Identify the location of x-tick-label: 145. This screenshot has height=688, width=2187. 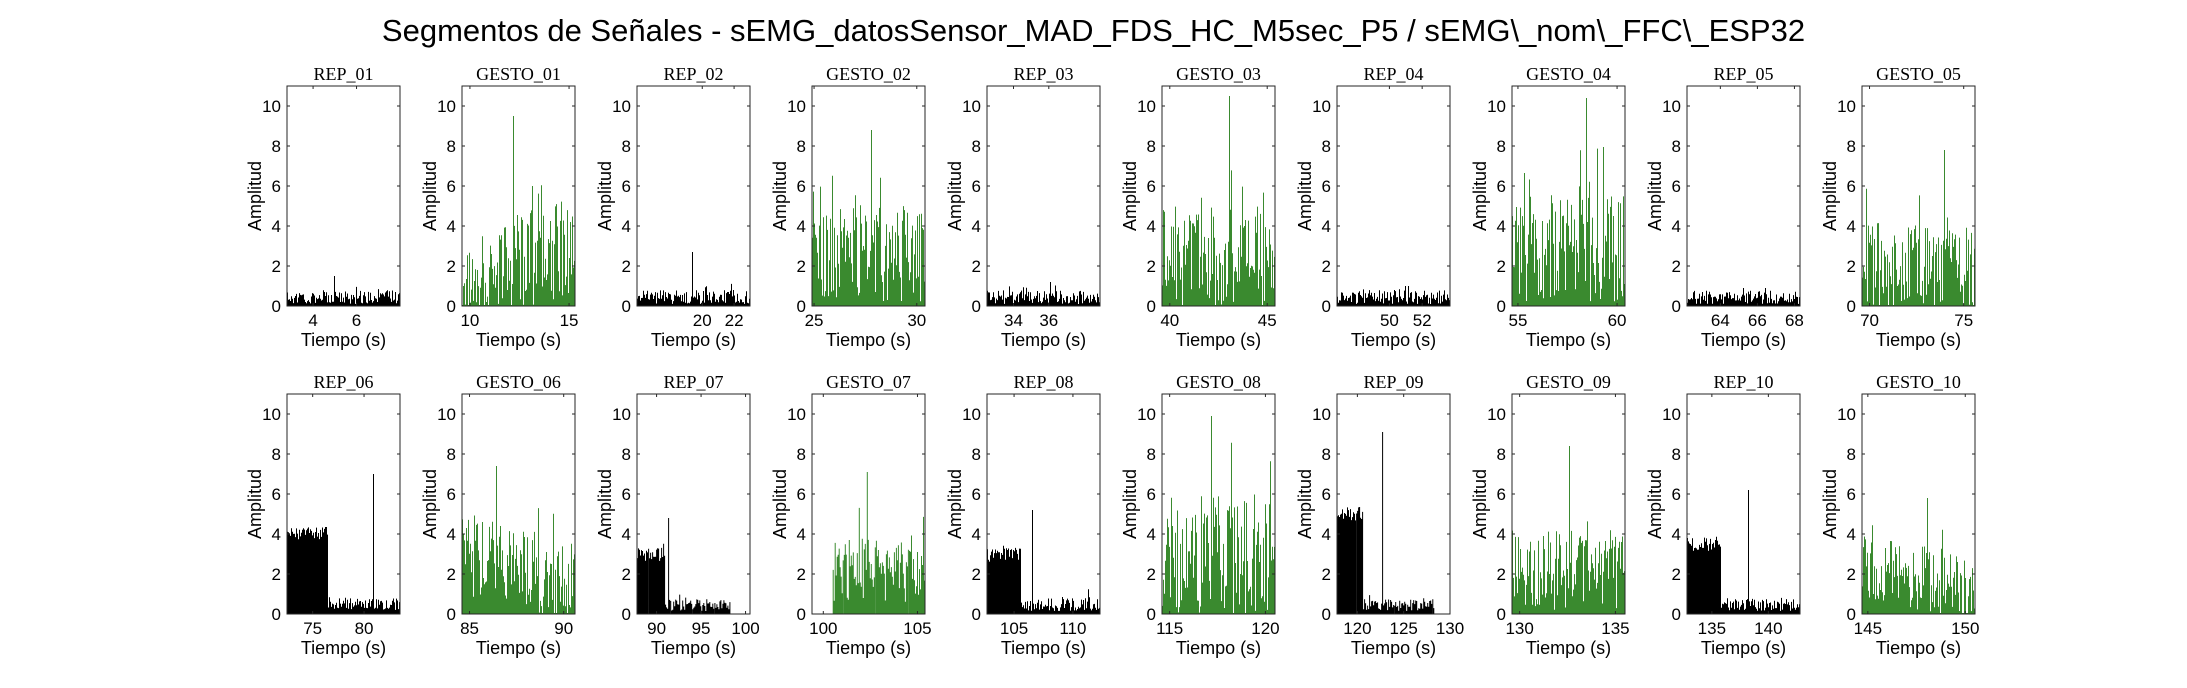
(1868, 628).